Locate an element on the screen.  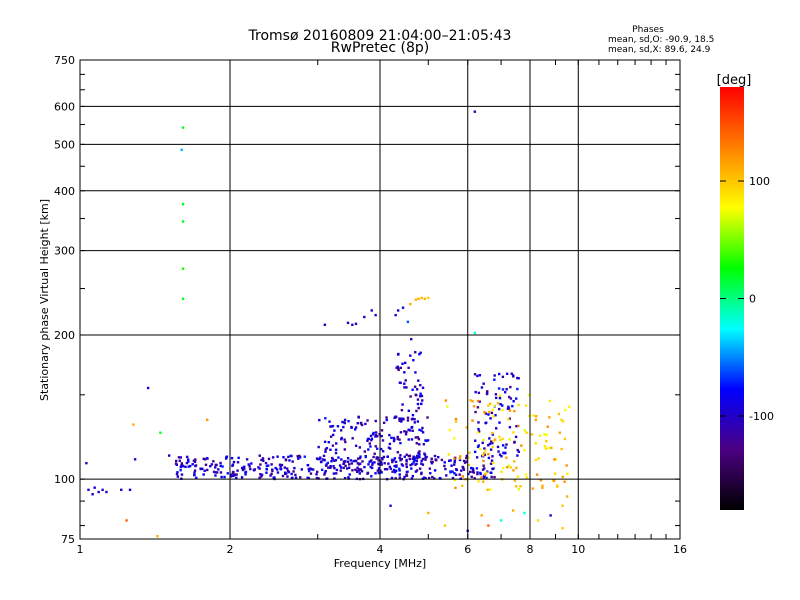
x-tick-label: 10 is located at coordinates (578, 549).